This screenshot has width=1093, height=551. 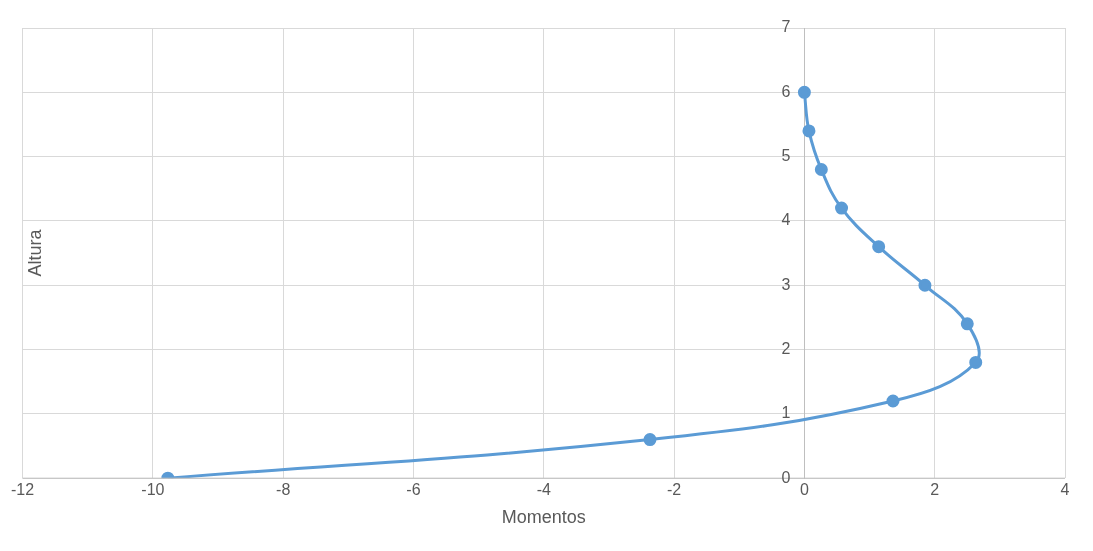 I want to click on y-tick-label: 4, so click(x=786, y=220).